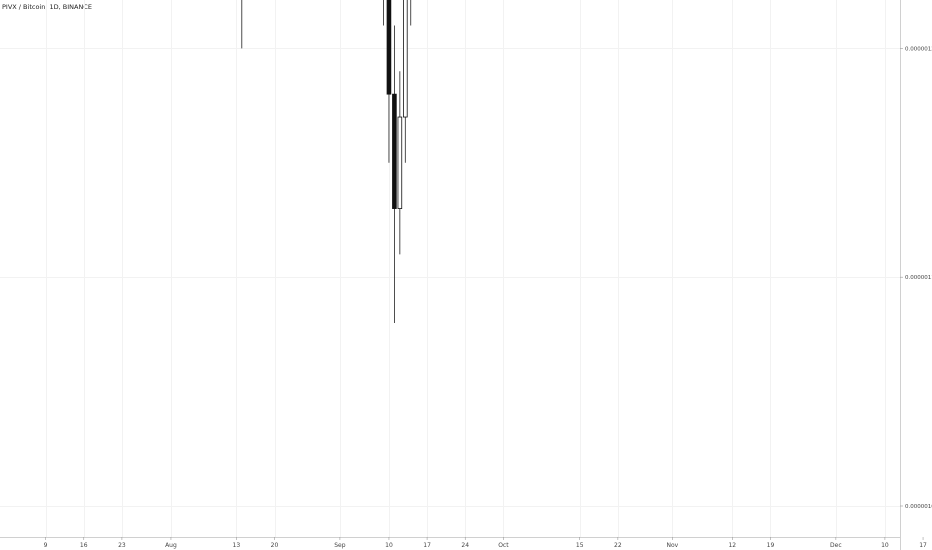 This screenshot has width=932, height=550. I want to click on candlesticks, so click(326, 161).